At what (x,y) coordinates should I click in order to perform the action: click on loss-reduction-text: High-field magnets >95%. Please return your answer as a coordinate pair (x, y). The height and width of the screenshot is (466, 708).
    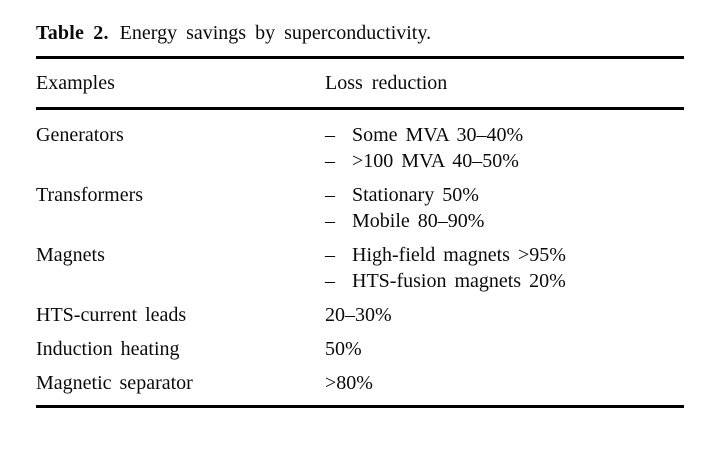
    Looking at the image, I should click on (459, 255).